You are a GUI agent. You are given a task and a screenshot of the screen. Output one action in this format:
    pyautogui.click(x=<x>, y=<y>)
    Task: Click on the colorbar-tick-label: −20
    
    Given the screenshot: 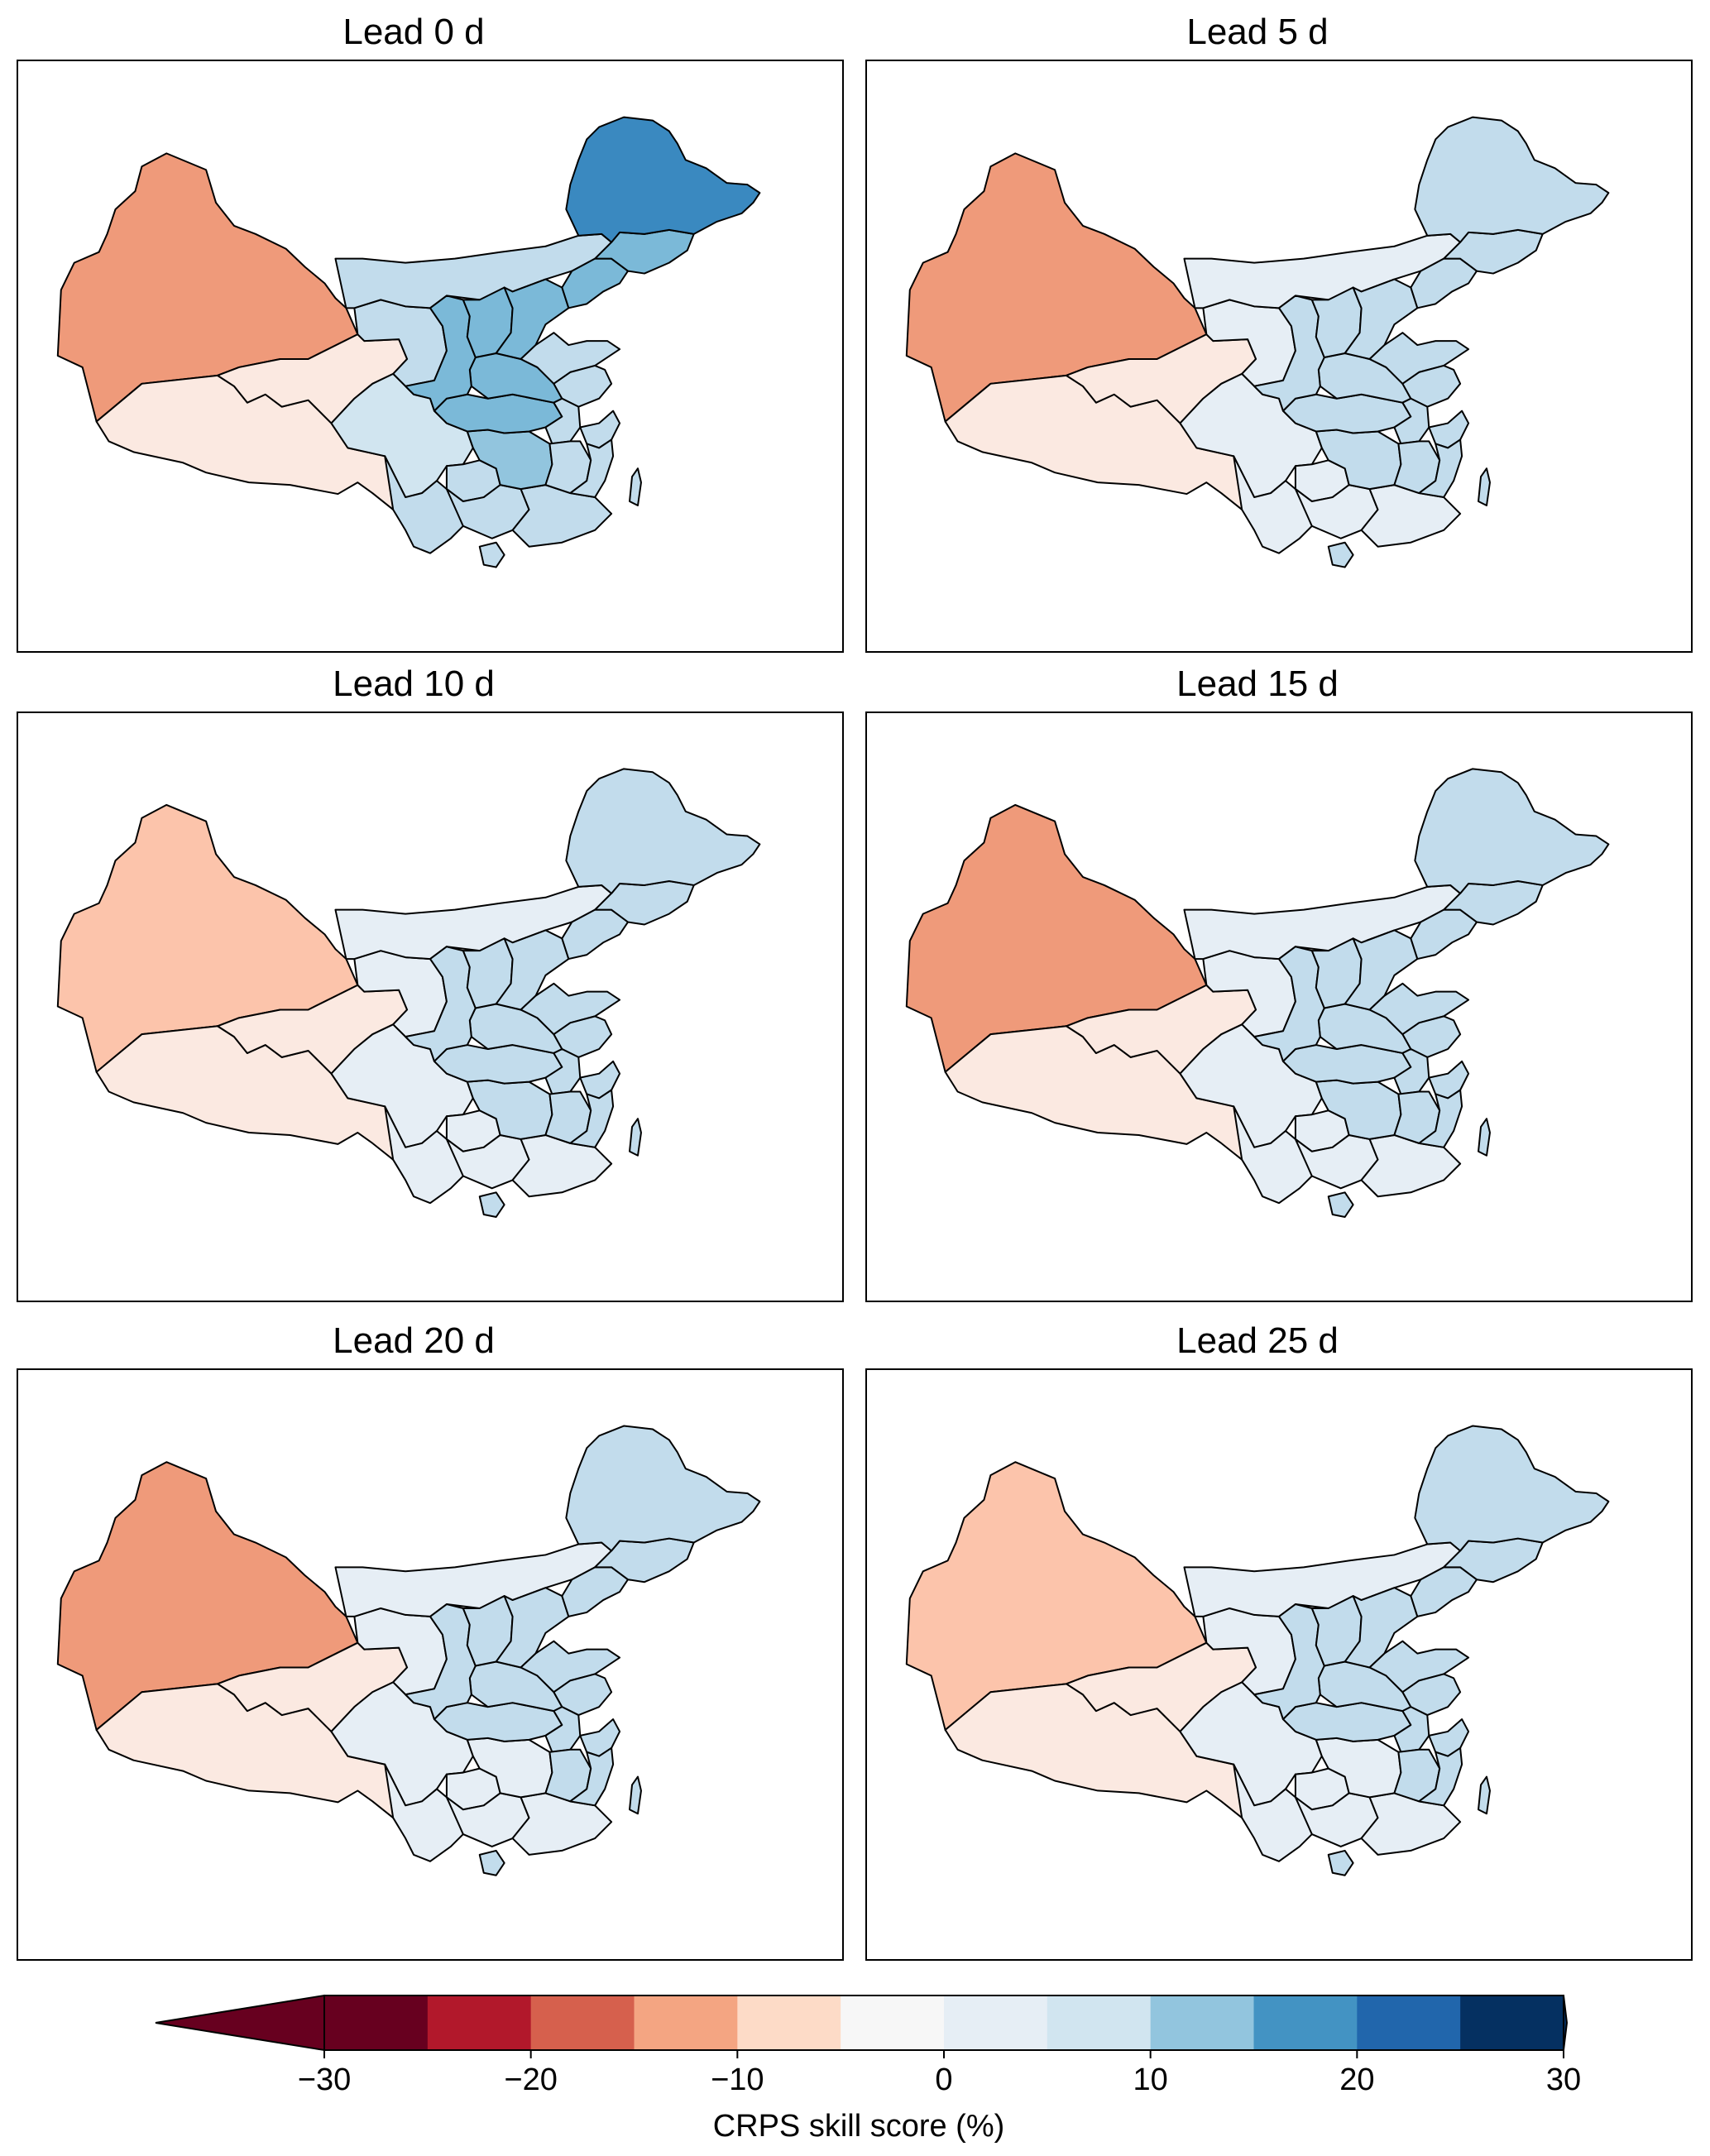 What is the action you would take?
    pyautogui.click(x=530, y=2080)
    